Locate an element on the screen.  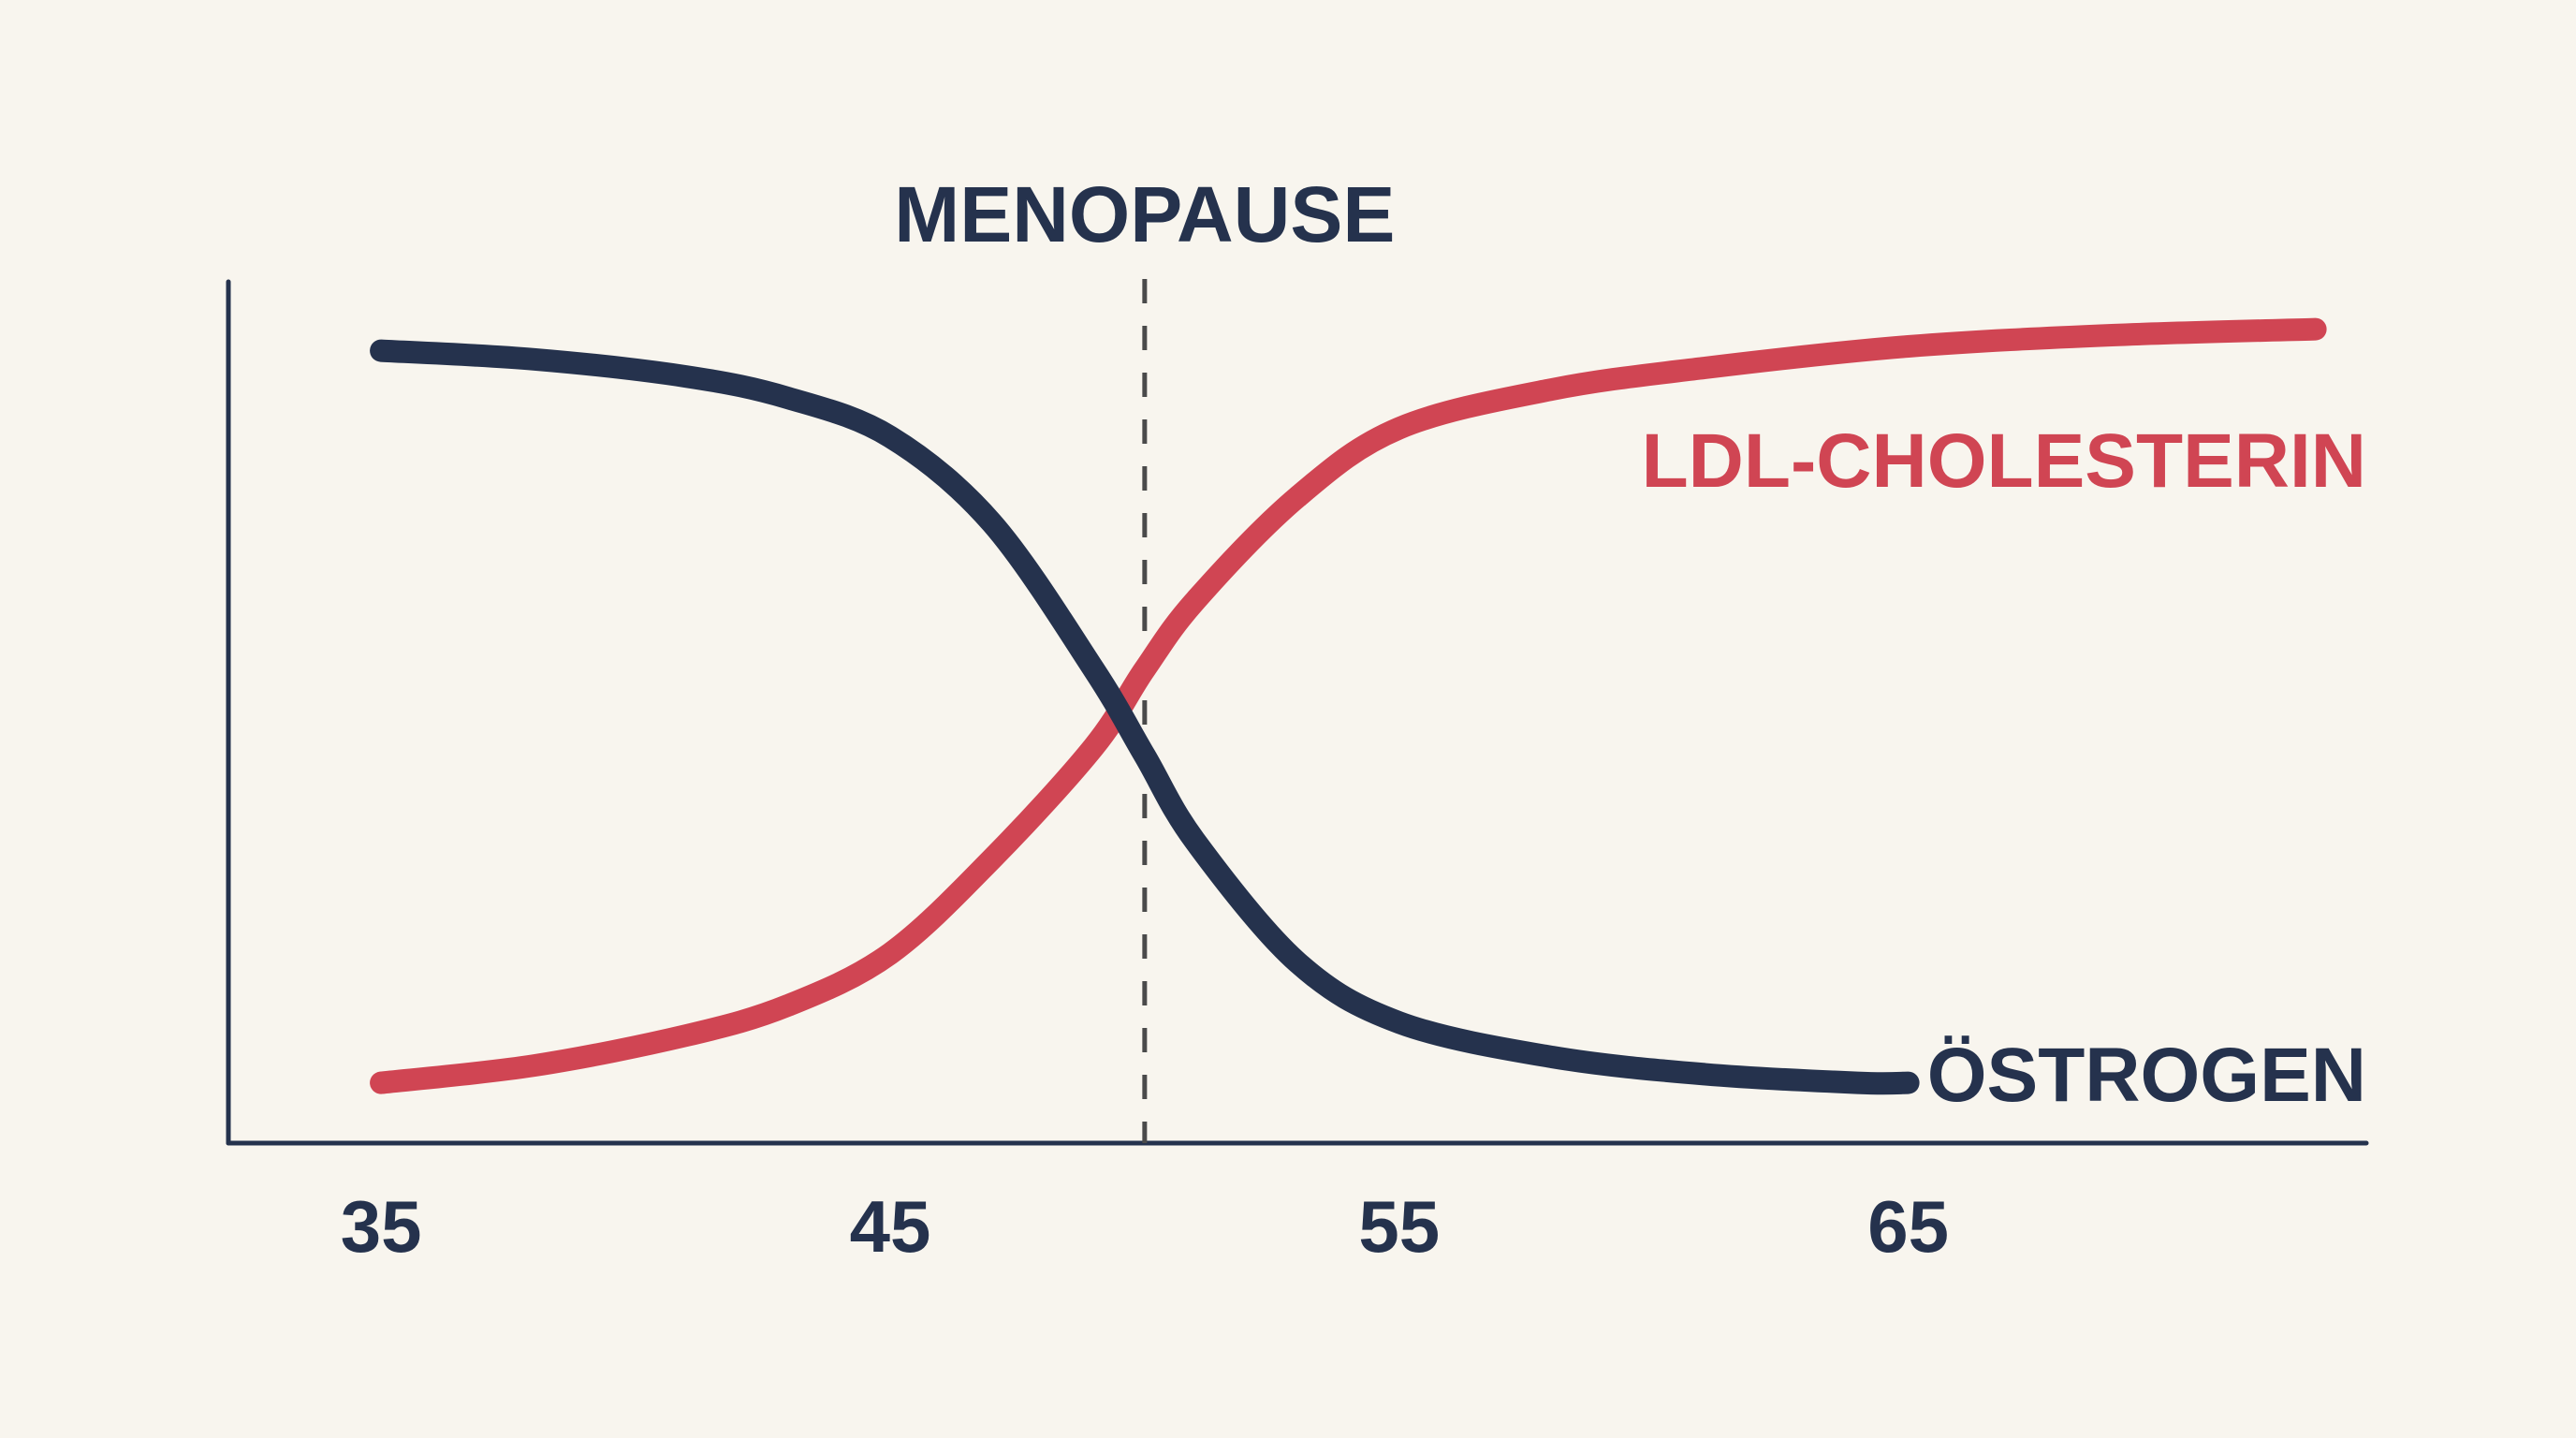
x-tick-label: 65 is located at coordinates (1908, 1226).